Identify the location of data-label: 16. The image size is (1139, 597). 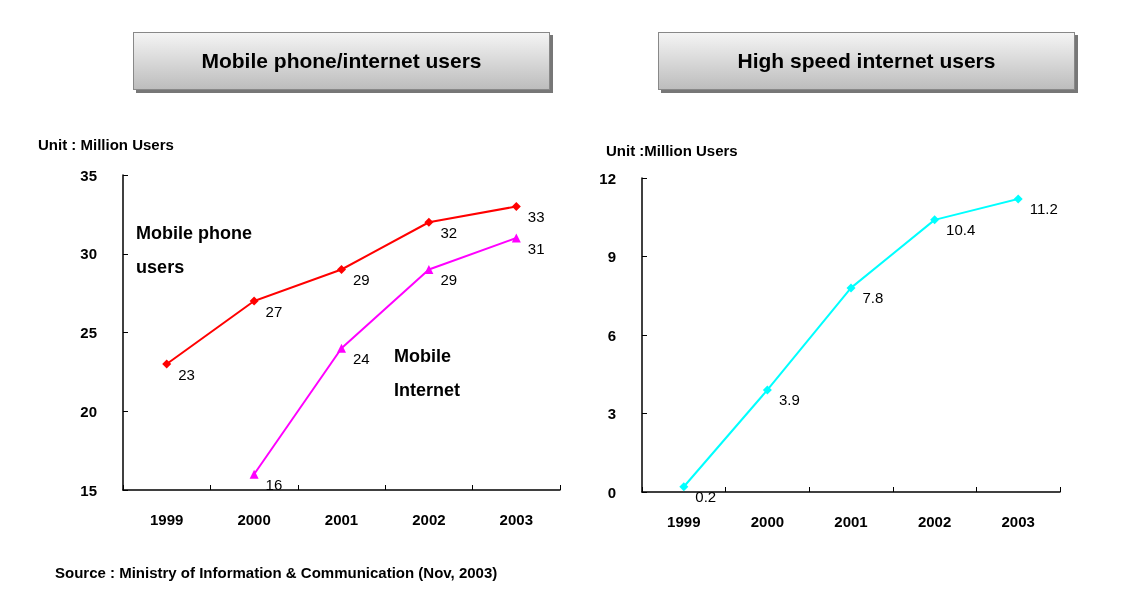
(274, 484).